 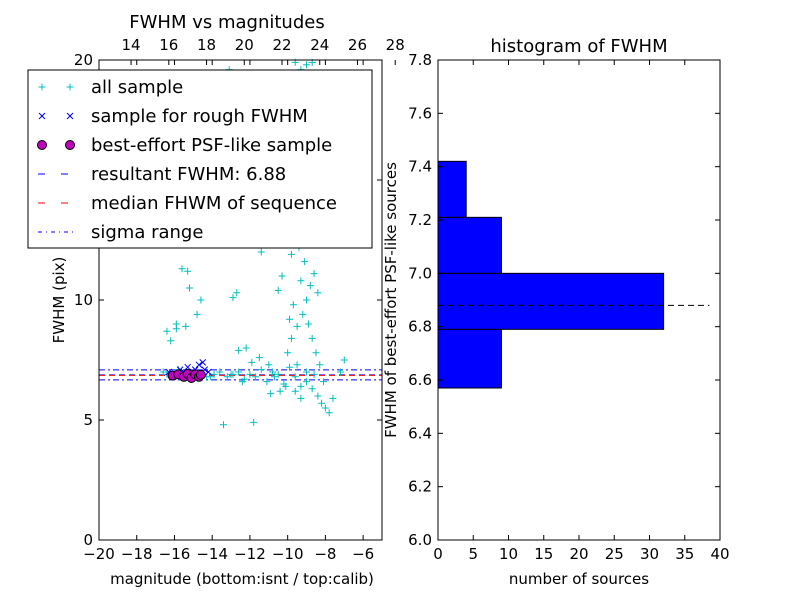 I want to click on legend-label: all sample, so click(x=137, y=87).